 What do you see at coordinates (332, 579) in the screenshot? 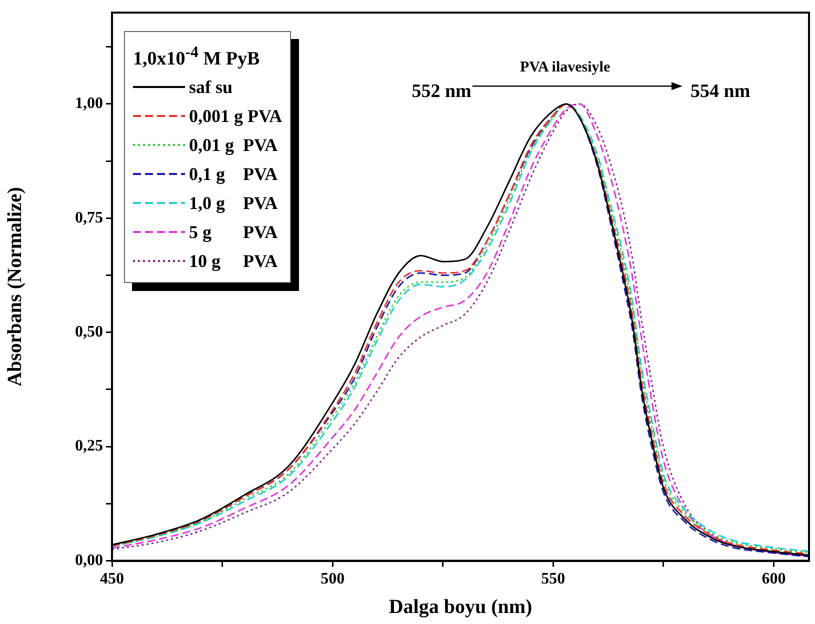
I see `x-tick-label: 500` at bounding box center [332, 579].